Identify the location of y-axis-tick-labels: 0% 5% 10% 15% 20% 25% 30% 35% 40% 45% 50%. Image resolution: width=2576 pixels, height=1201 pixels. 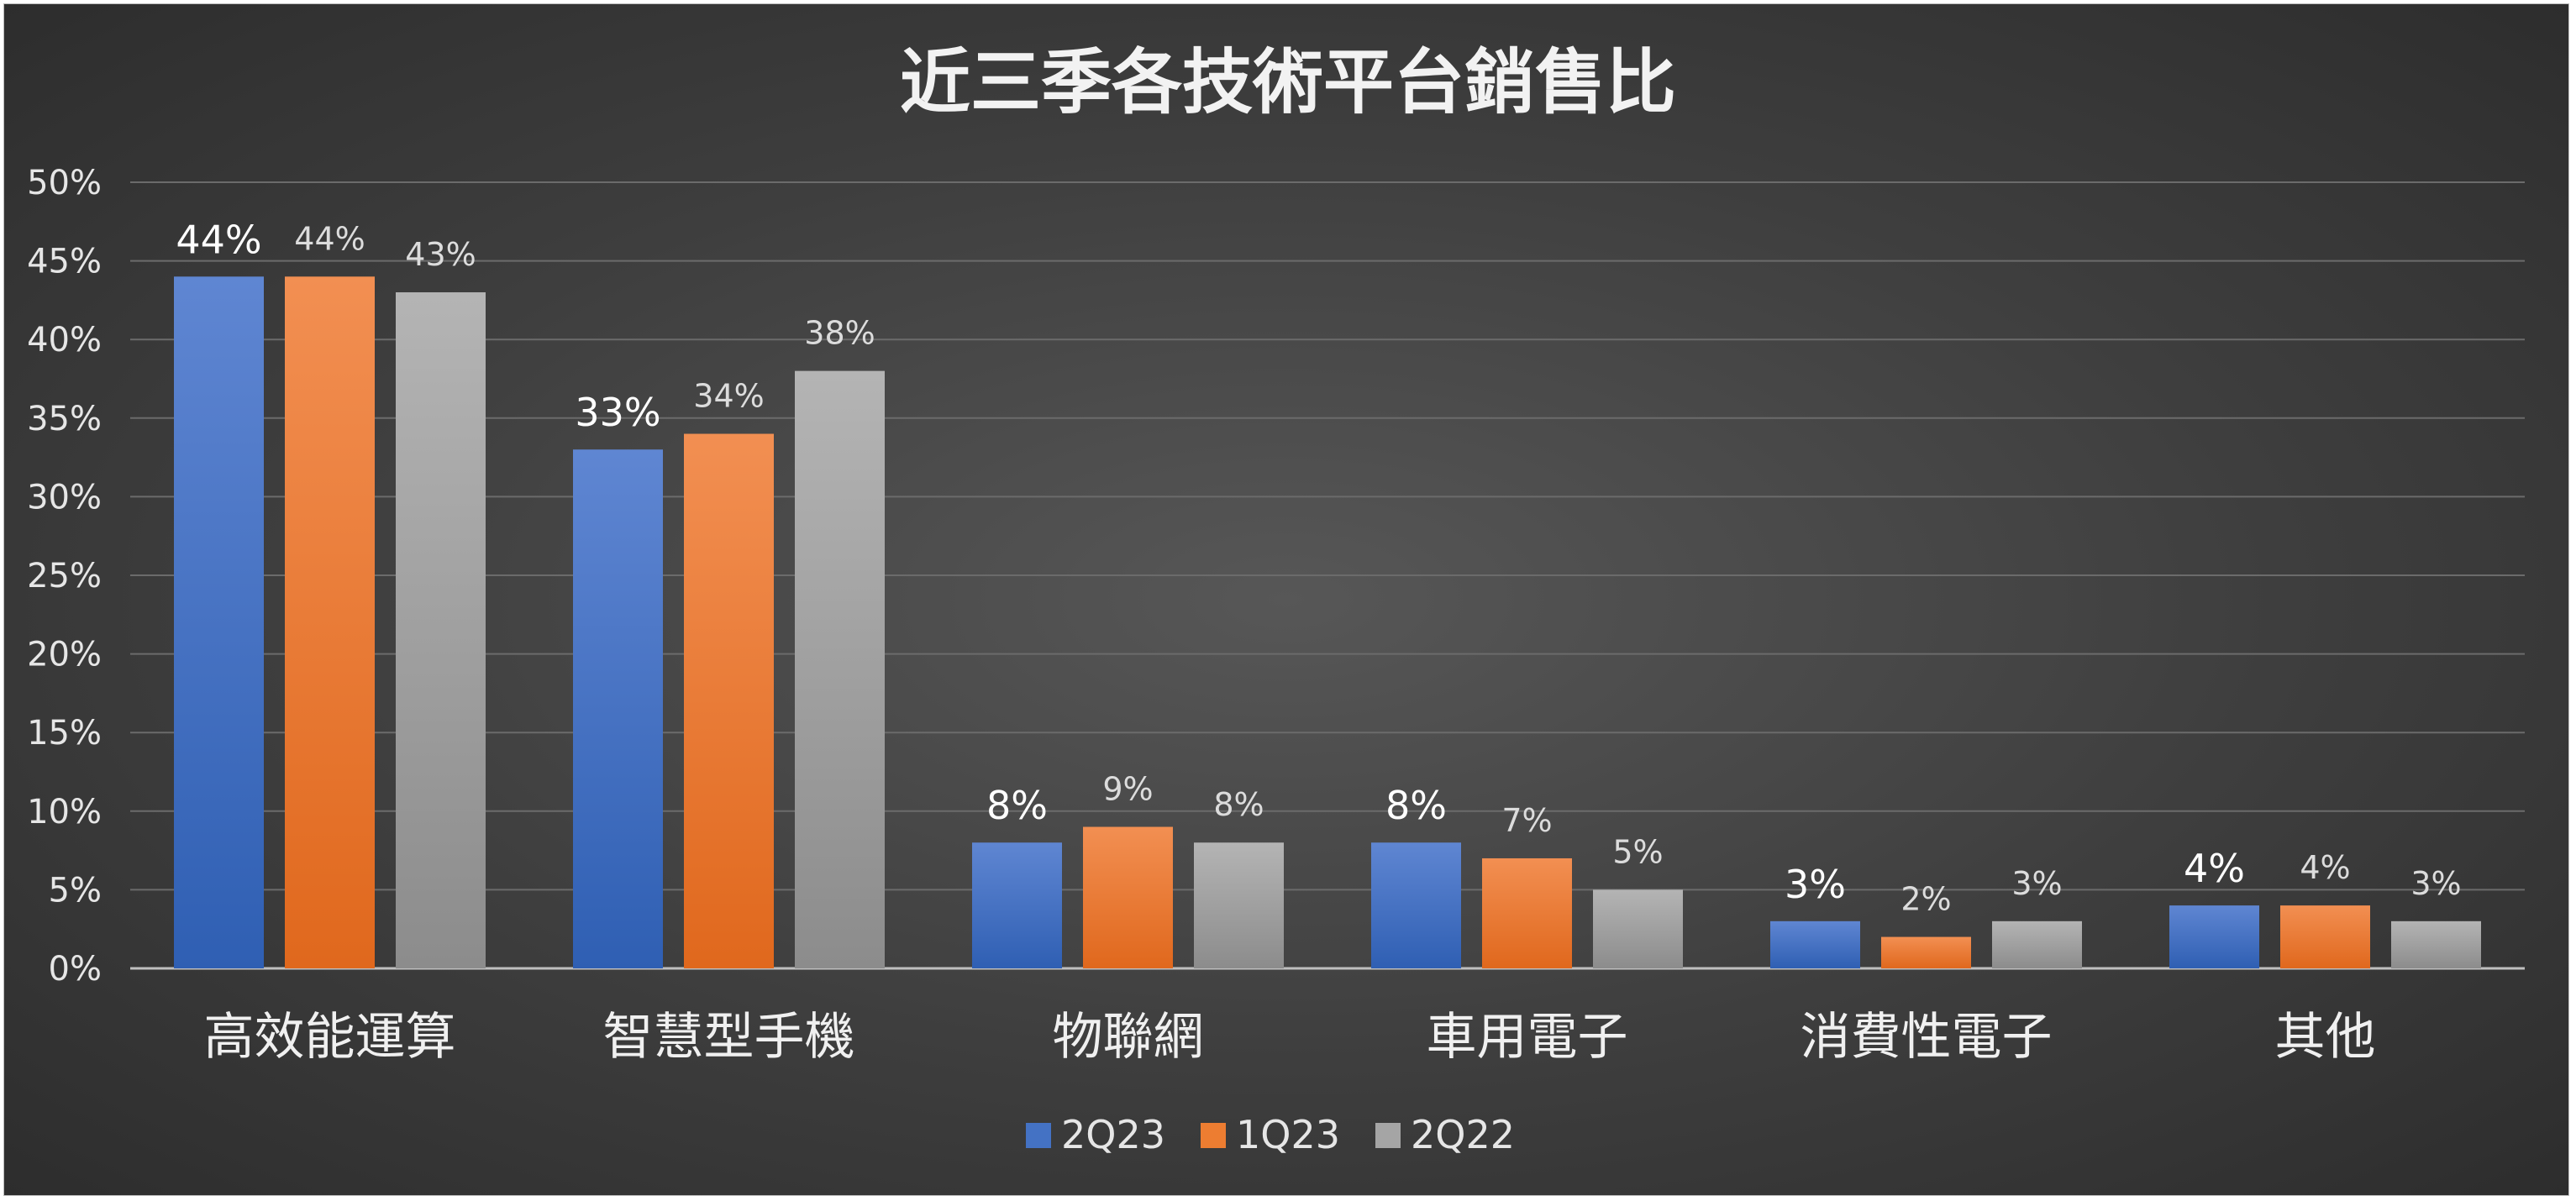
(64, 576).